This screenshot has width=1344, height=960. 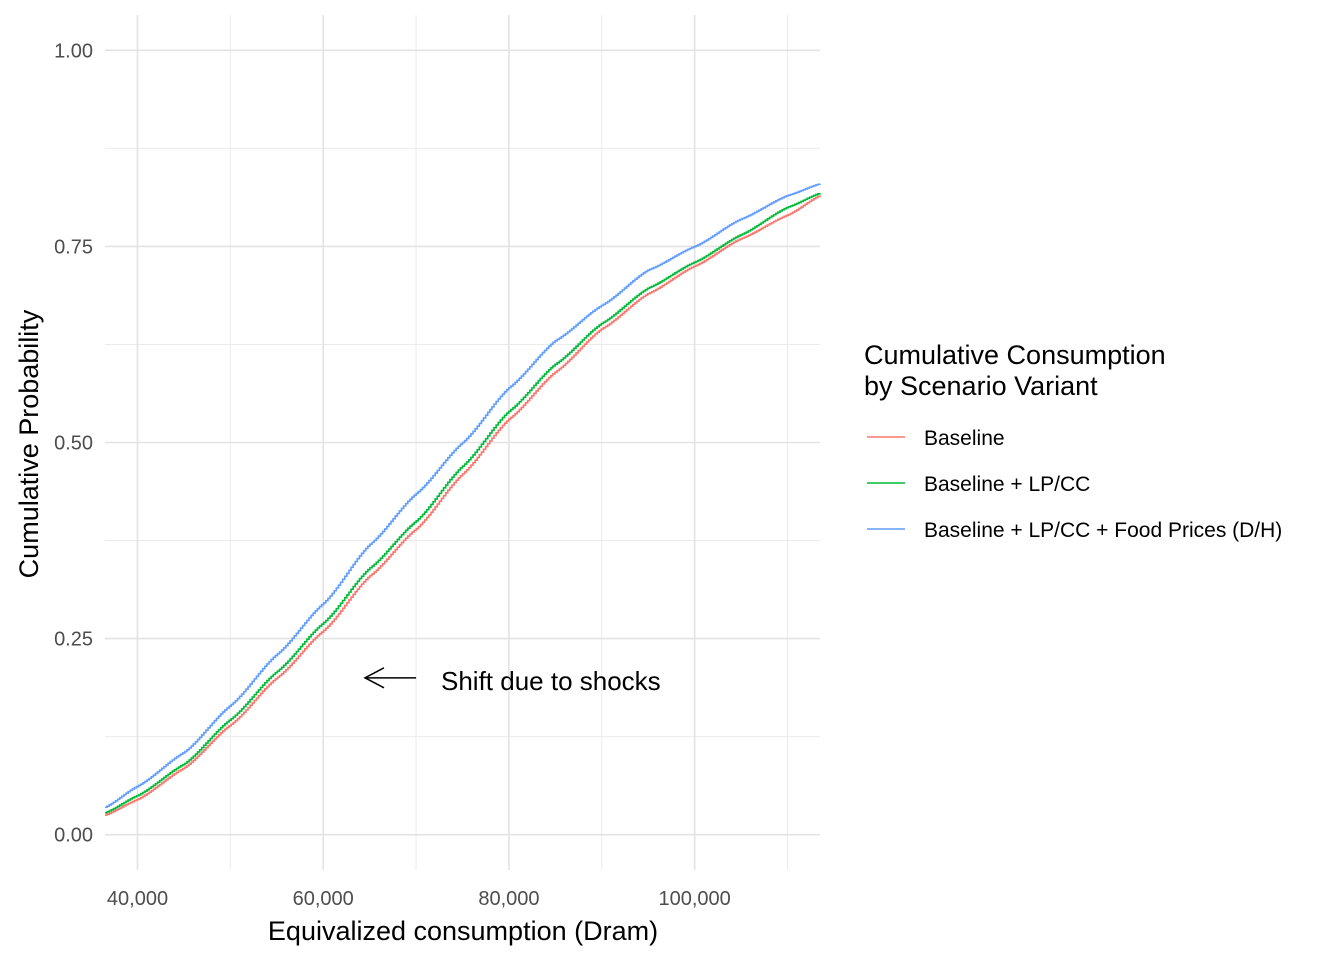 I want to click on legend-title-line-2: by Scenario Variant, so click(x=981, y=386).